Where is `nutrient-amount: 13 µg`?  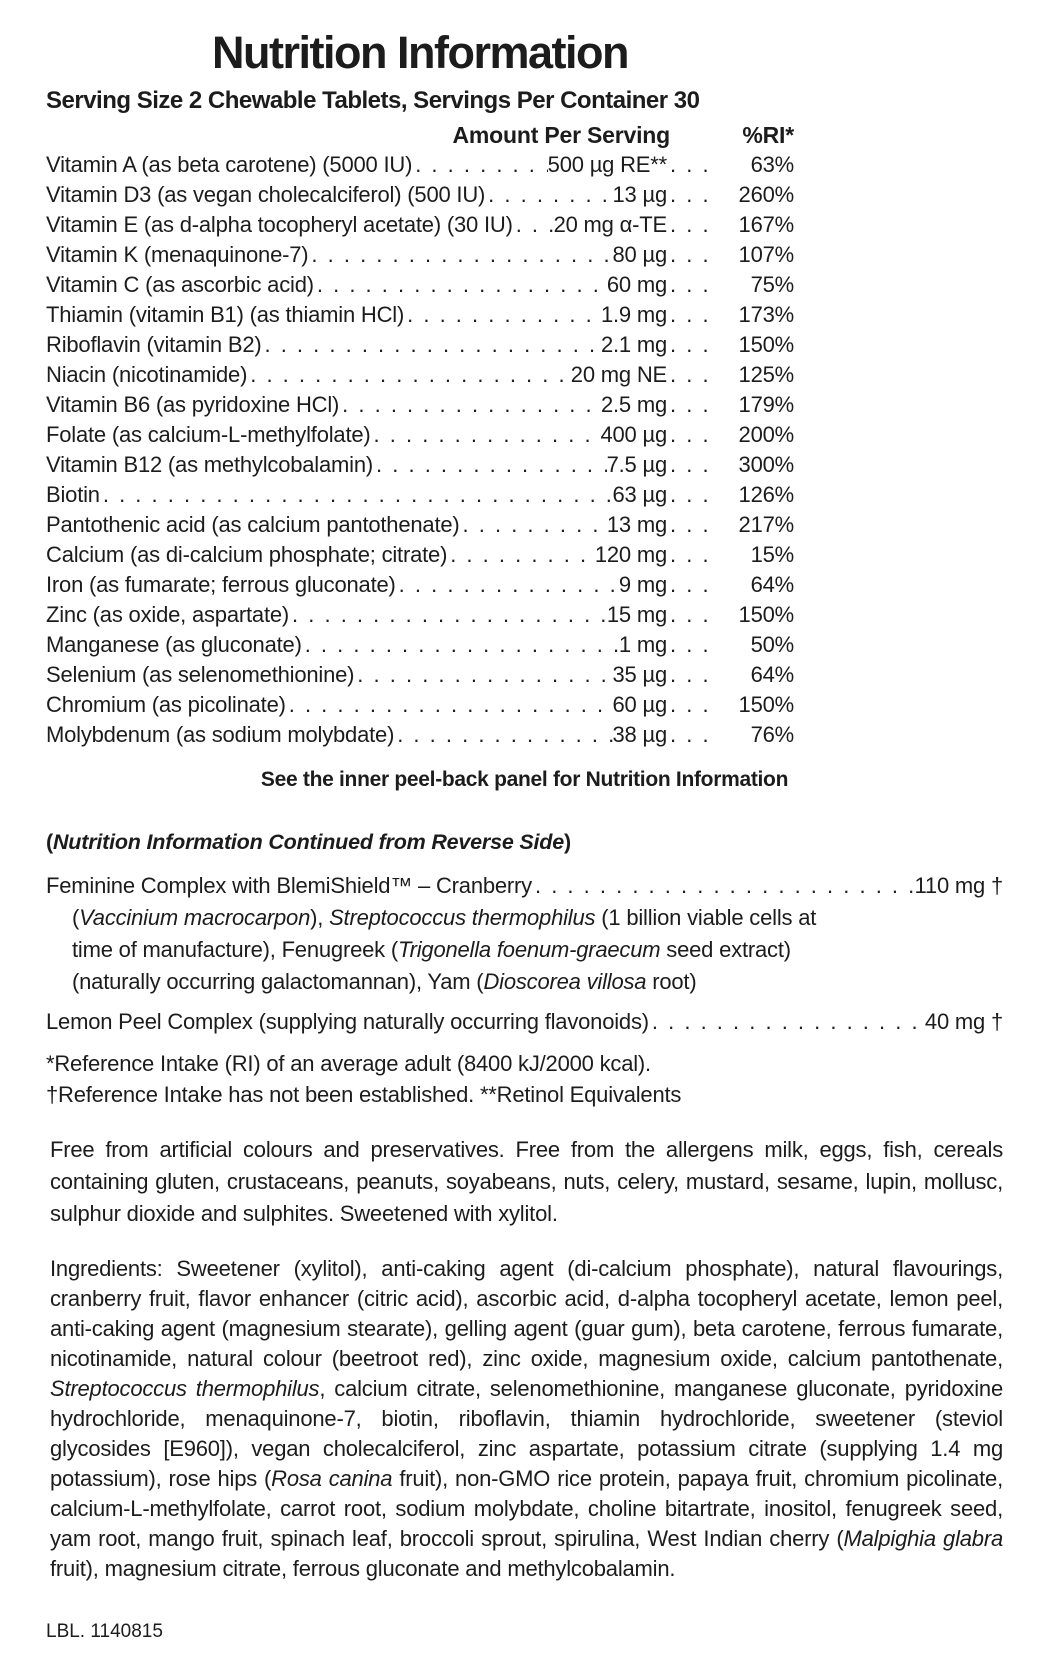 nutrient-amount: 13 µg is located at coordinates (640, 194).